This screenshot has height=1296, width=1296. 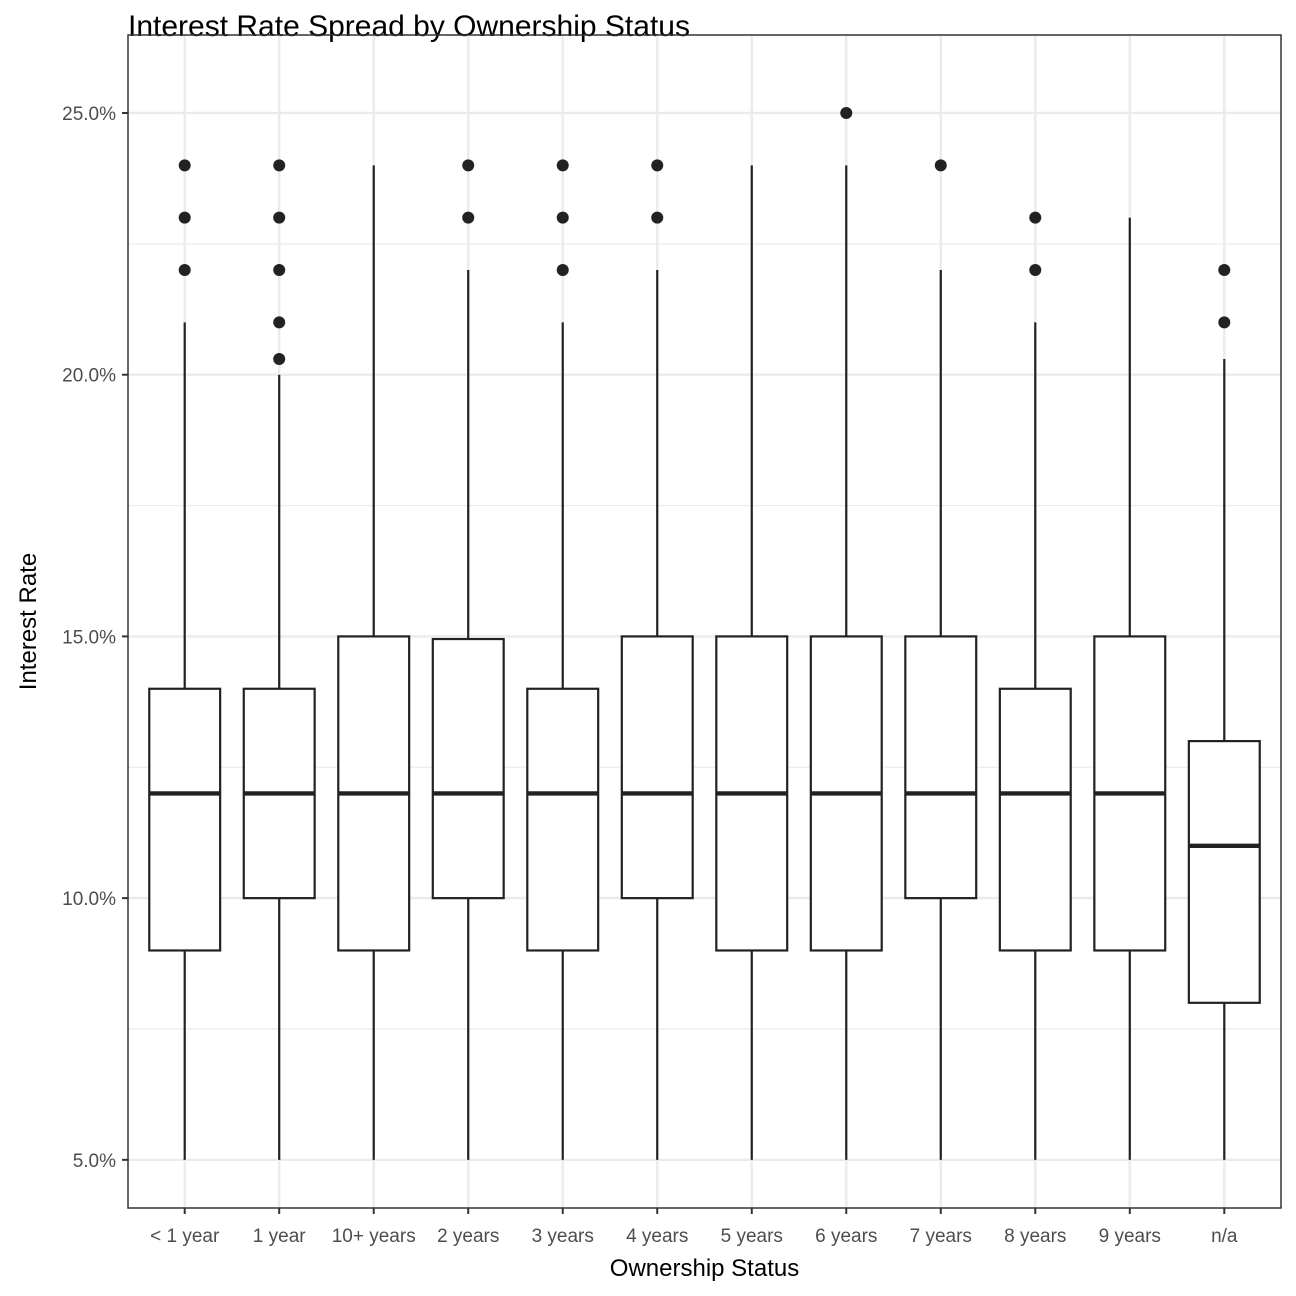 What do you see at coordinates (657, 1236) in the screenshot?
I see `x-tick-label: 4 years` at bounding box center [657, 1236].